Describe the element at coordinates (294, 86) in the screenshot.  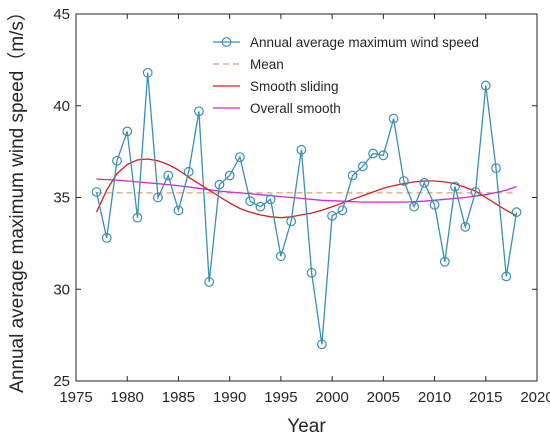
I see `legend-label-2: Smooth sliding` at that location.